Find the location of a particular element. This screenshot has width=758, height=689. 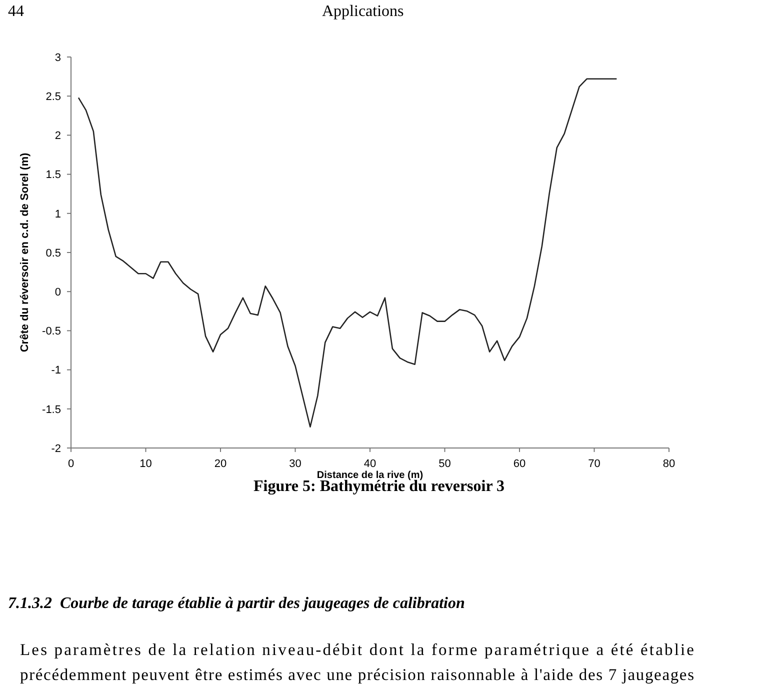

y-tick-label: 0.5 is located at coordinates (53, 253).